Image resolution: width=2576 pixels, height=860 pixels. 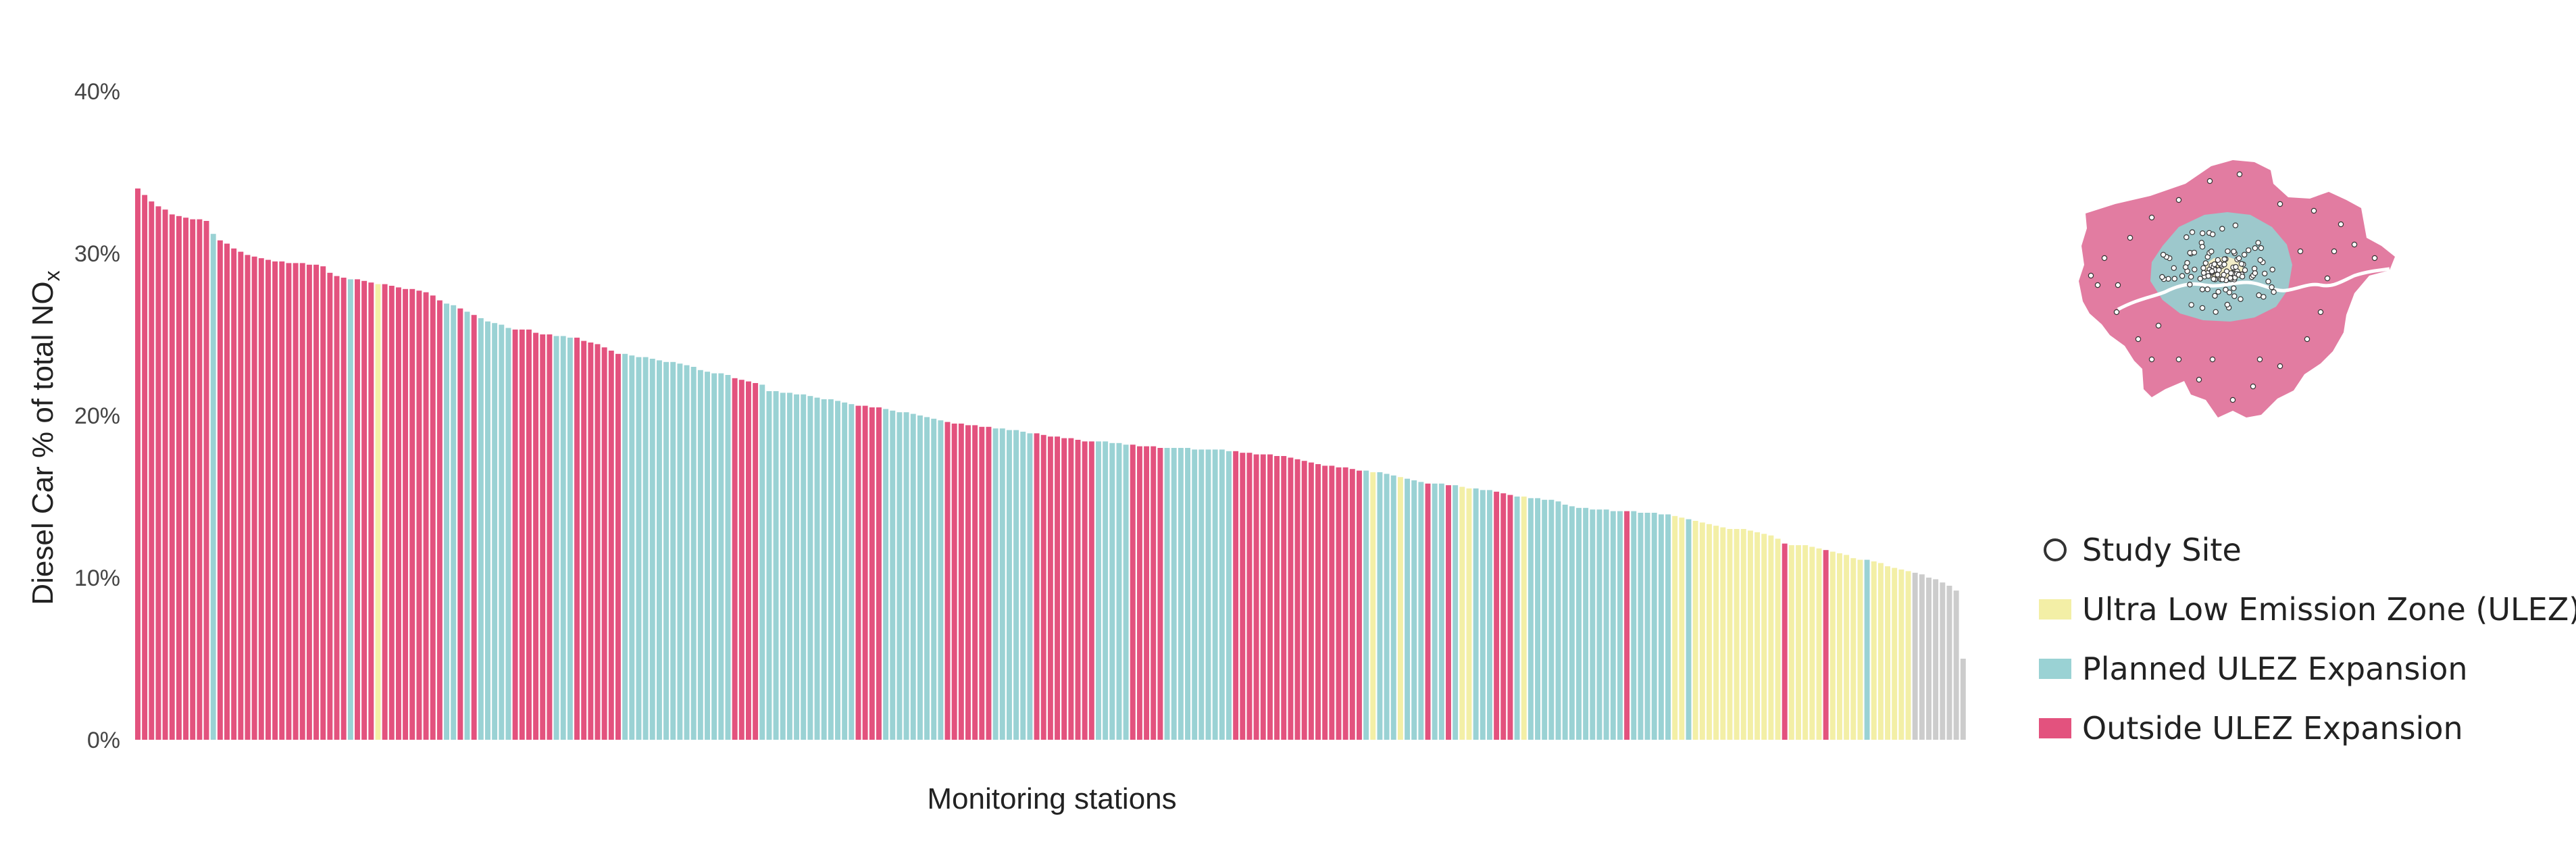 What do you see at coordinates (97, 254) in the screenshot?
I see `y-tick-label: 30%` at bounding box center [97, 254].